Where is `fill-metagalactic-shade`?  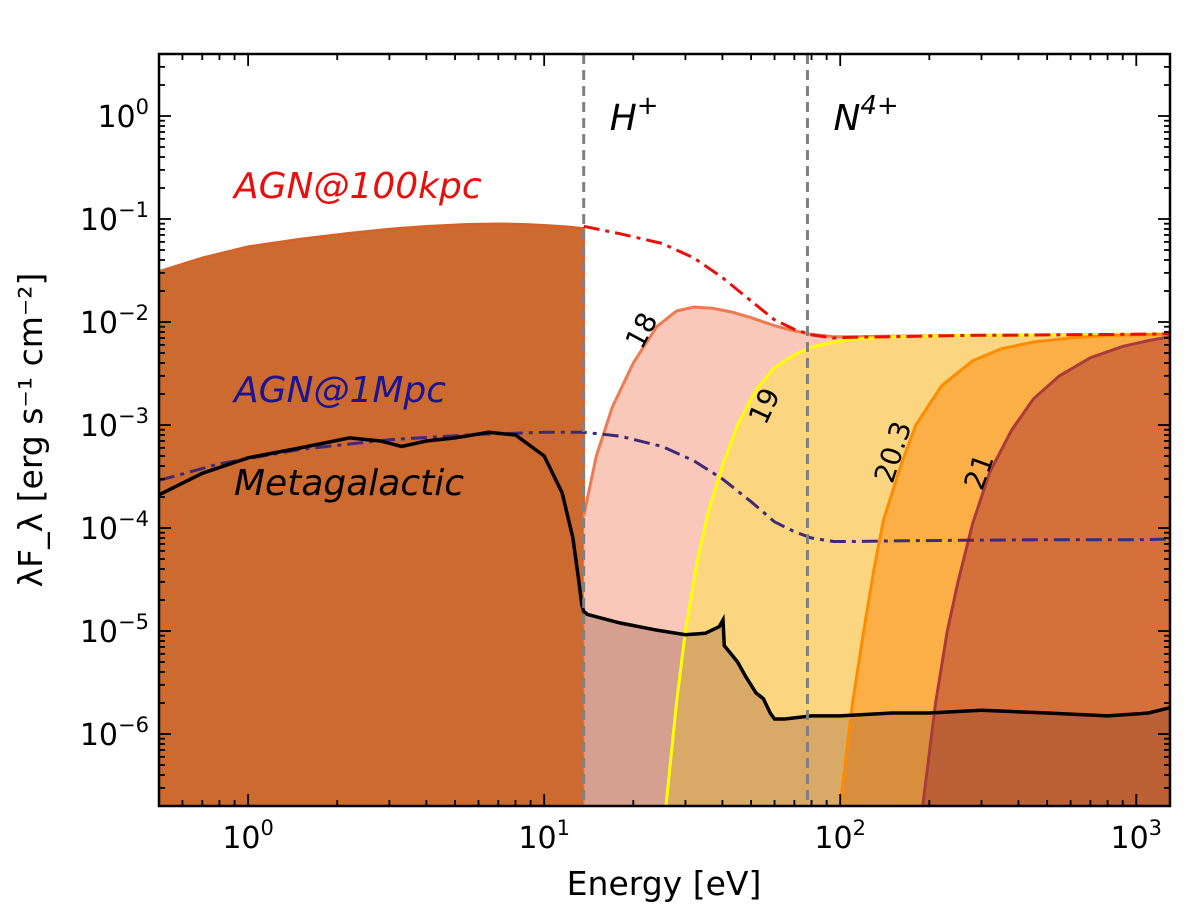 fill-metagalactic-shade is located at coordinates (876, 708).